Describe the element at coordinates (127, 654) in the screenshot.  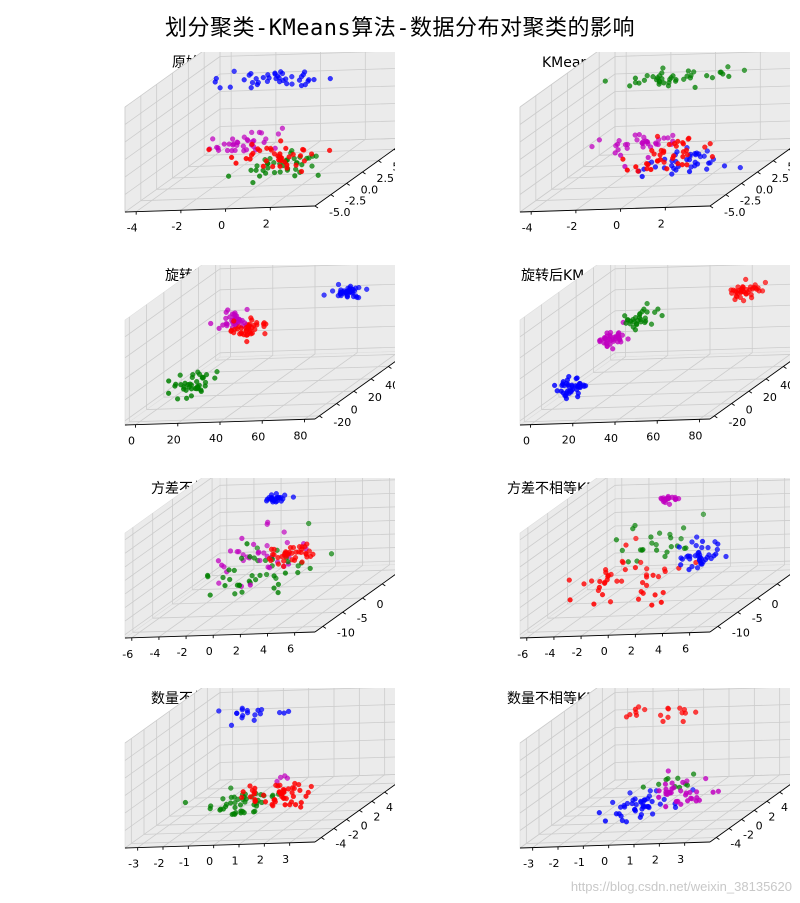
I see `x-tick-label: -6` at that location.